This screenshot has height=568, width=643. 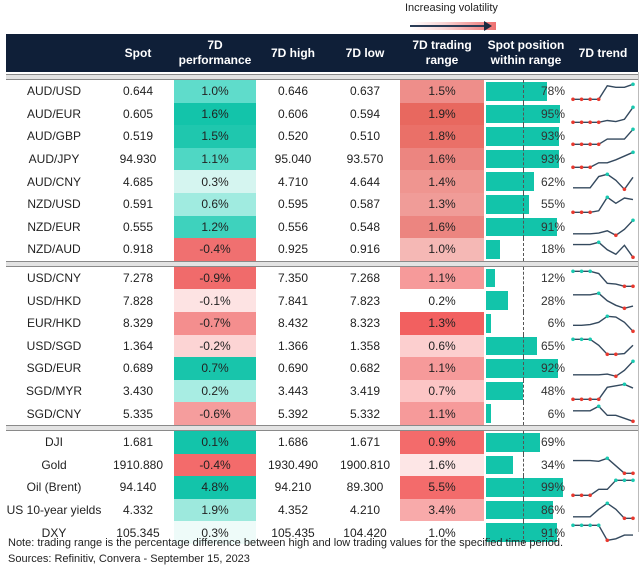 I want to click on table-row: USD/CNY 7.278 -0.9% 7.350 7.268 1.1% 12%, so click(x=322, y=278).